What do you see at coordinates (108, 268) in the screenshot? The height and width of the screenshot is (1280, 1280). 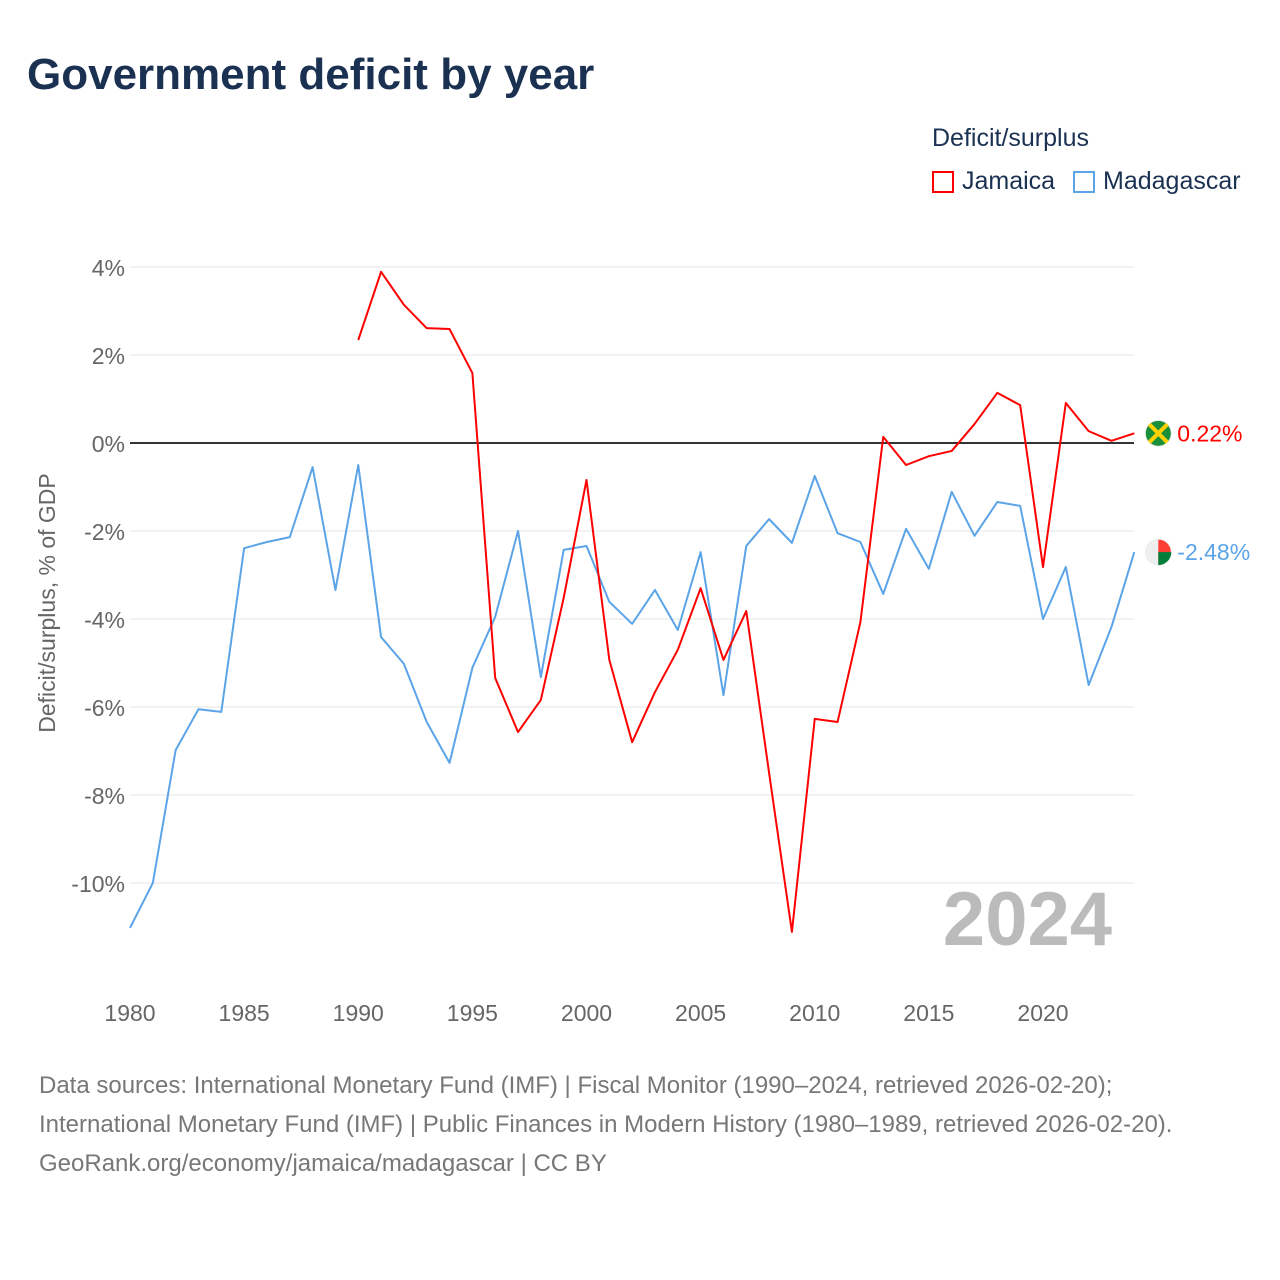 I see `y-tick-label: 4%` at bounding box center [108, 268].